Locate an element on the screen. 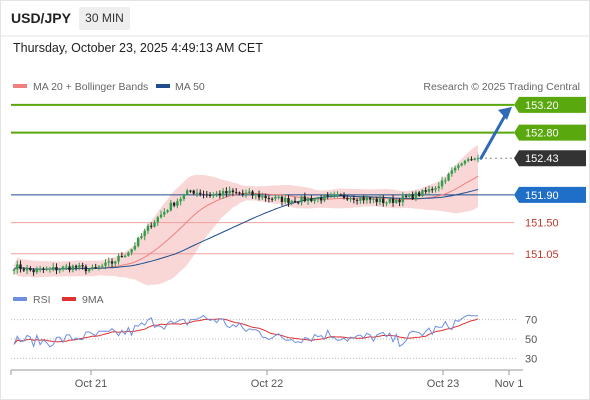 The width and height of the screenshot is (590, 400). projection-arrow-line is located at coordinates (493, 136).